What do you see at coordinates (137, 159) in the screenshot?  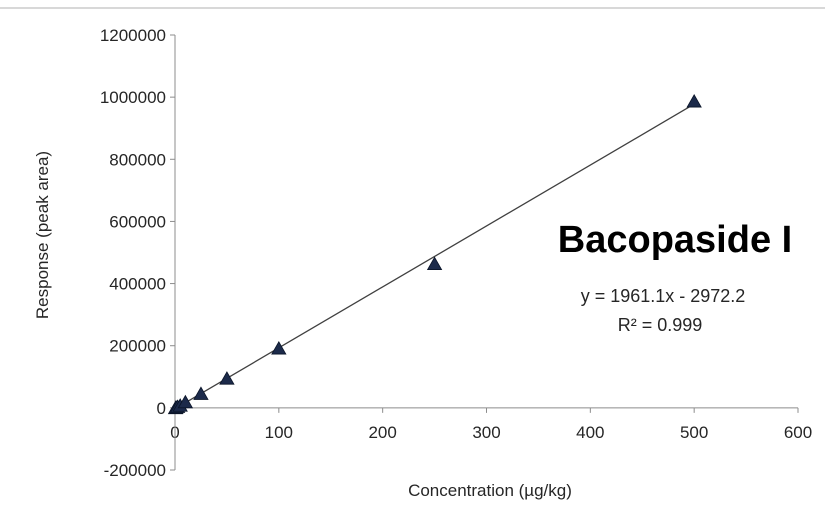 I see `y-tick-label: 800000` at bounding box center [137, 159].